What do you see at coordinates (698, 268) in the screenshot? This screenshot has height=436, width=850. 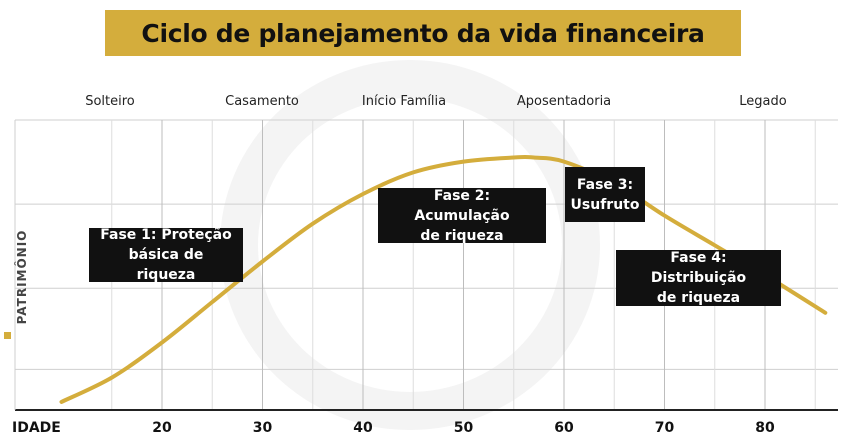 I see `phase-4-line1: Fase 4: Distribuição` at bounding box center [698, 268].